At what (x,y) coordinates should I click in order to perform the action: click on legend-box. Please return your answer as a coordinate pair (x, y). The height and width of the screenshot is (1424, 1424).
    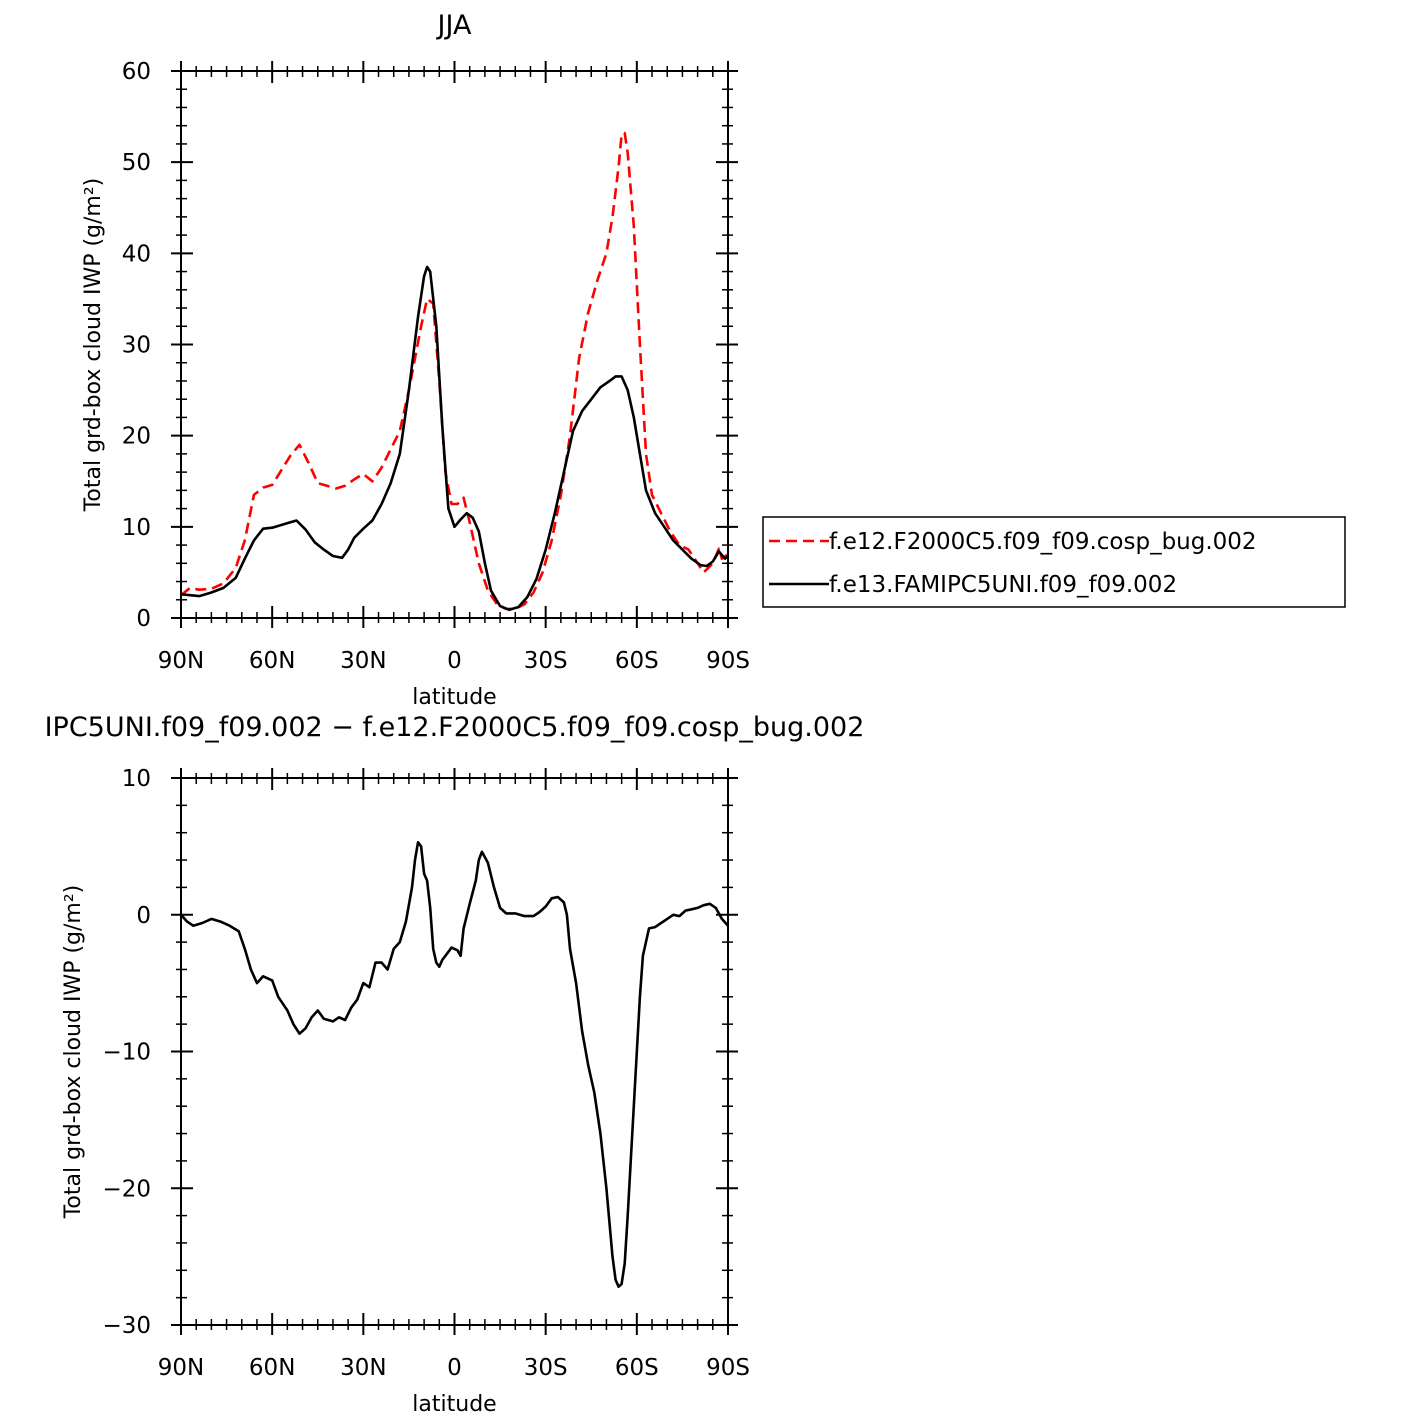
    Looking at the image, I should click on (1054, 562).